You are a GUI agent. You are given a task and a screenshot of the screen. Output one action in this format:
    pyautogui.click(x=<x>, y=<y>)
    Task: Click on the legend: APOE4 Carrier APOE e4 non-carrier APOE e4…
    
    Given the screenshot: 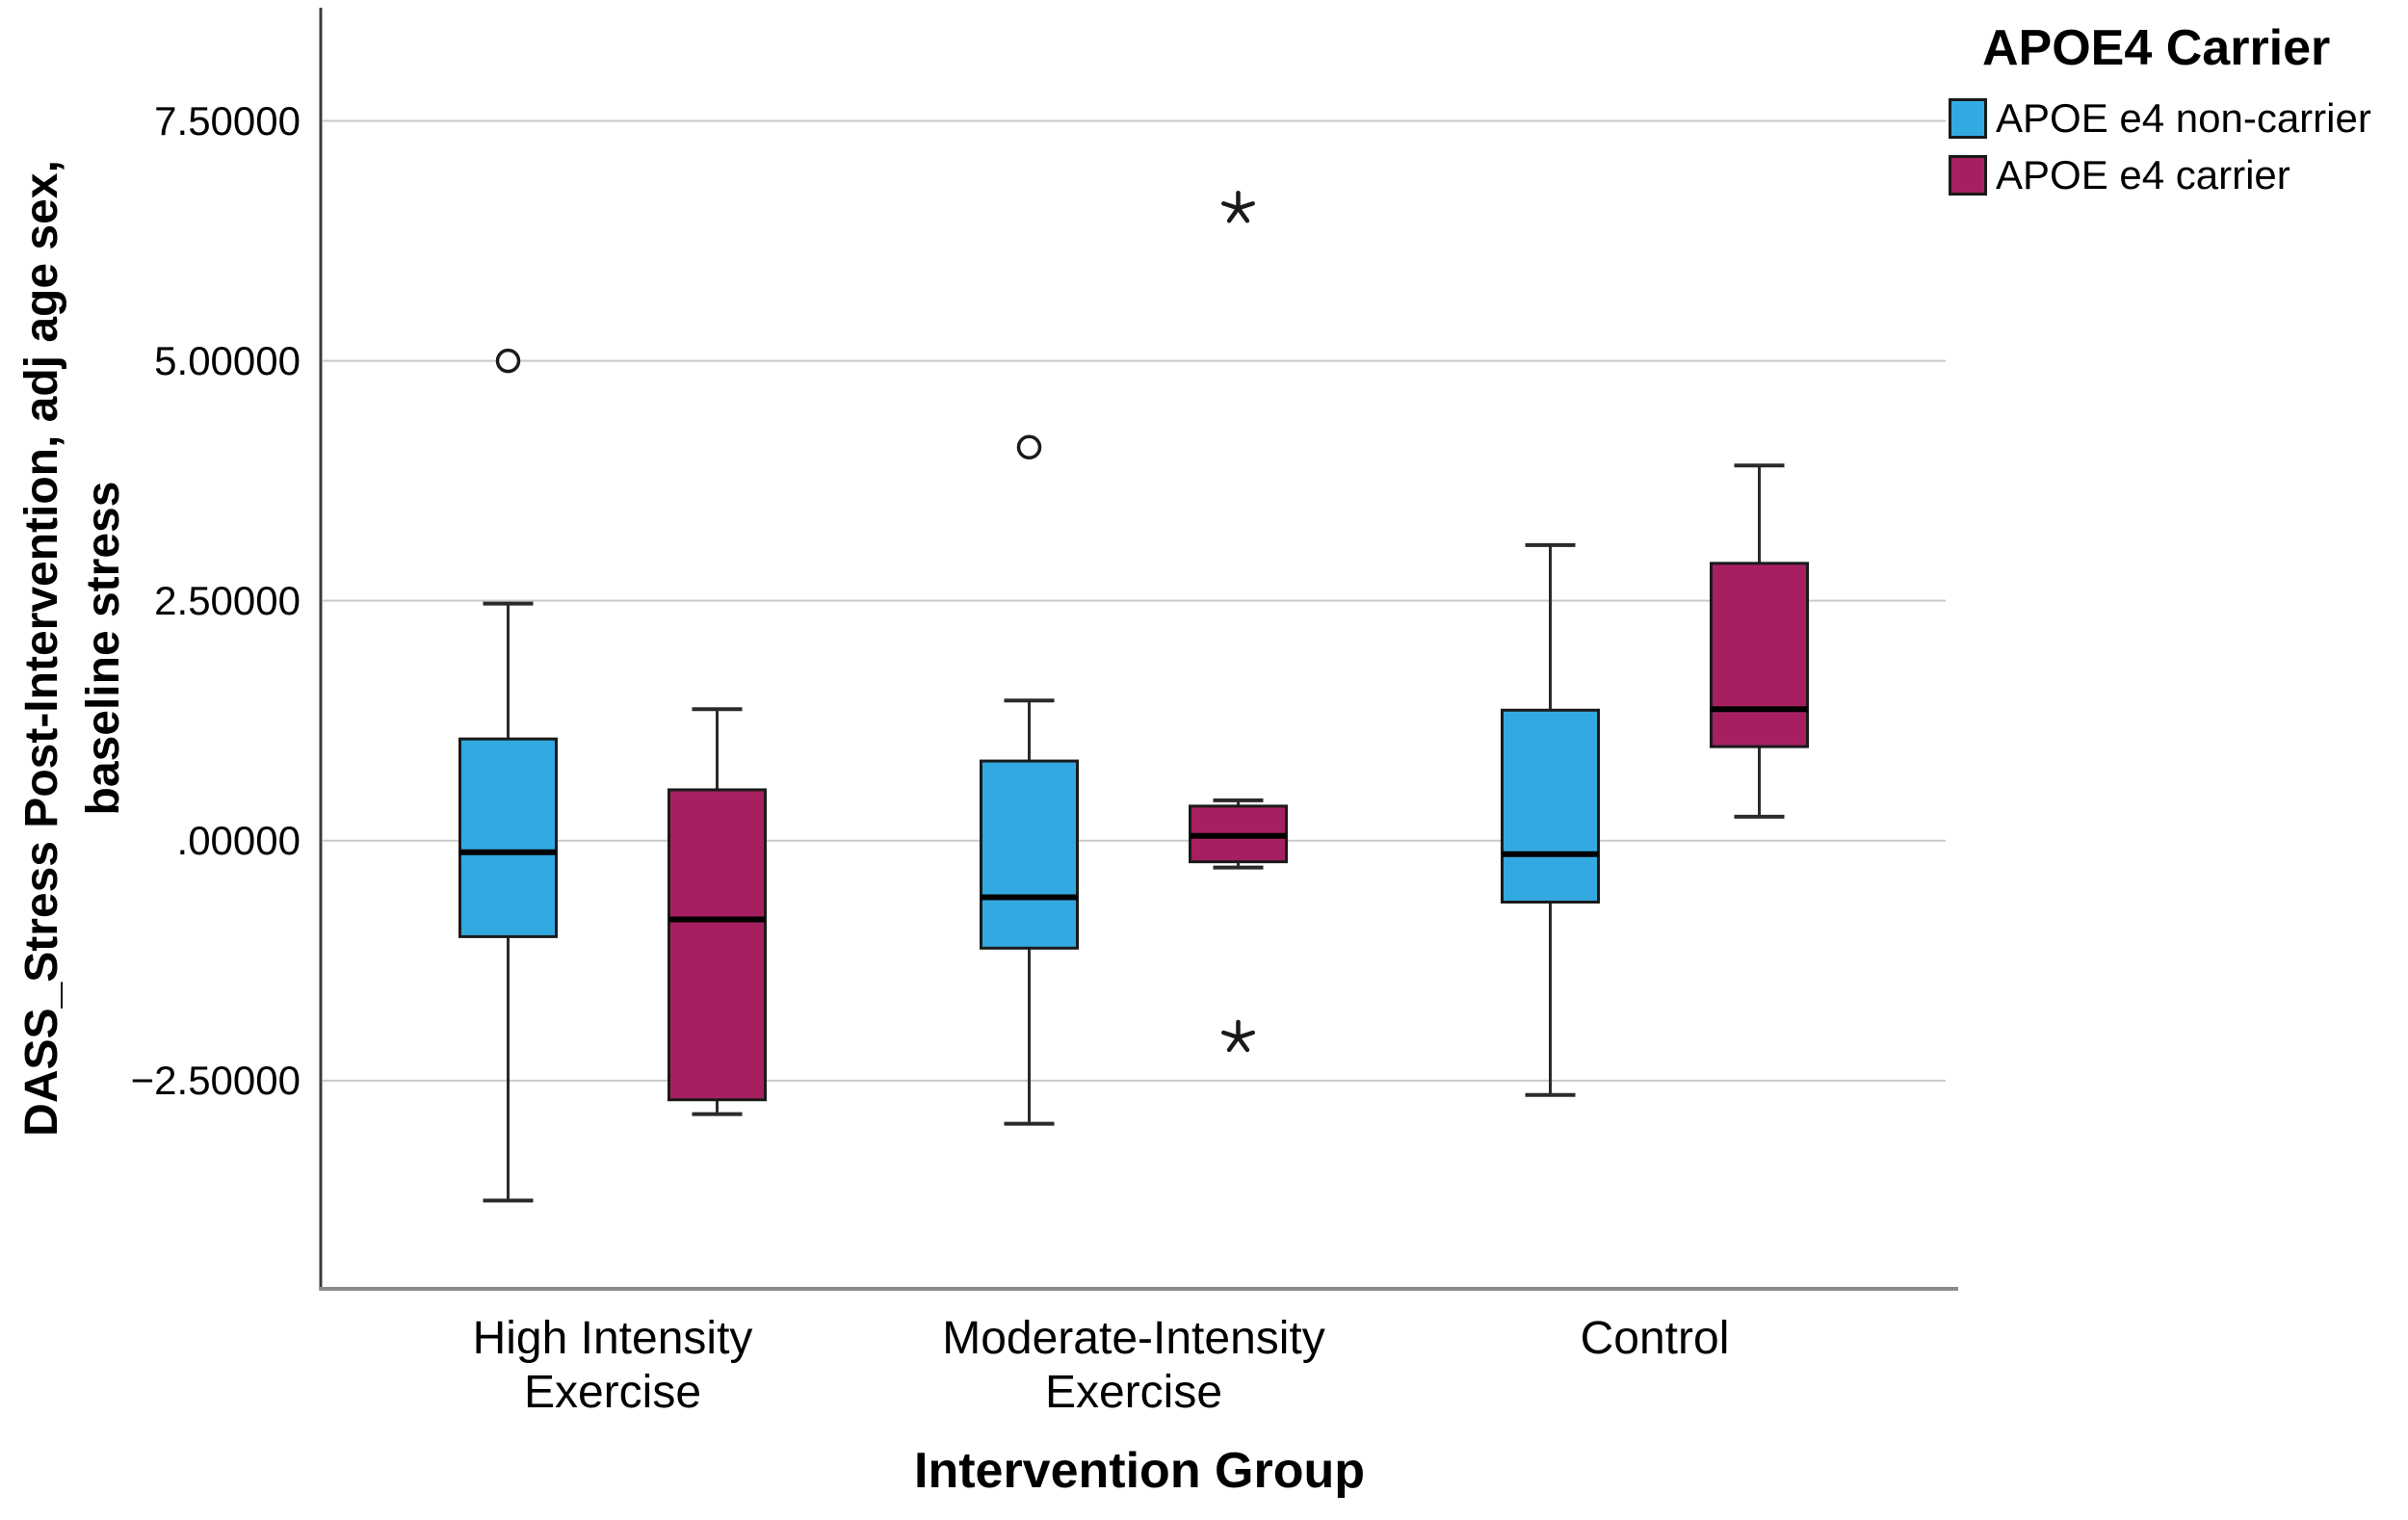 What is the action you would take?
    pyautogui.click(x=2175, y=107)
    